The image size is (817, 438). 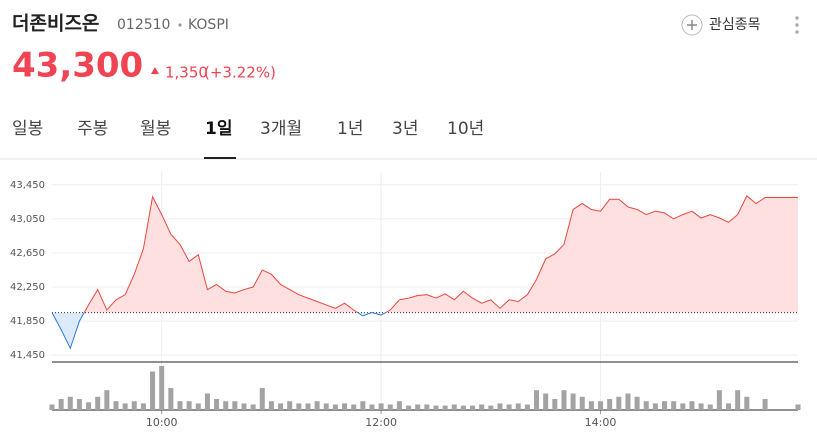 What do you see at coordinates (601, 422) in the screenshot?
I see `x-tick-label: 14:00` at bounding box center [601, 422].